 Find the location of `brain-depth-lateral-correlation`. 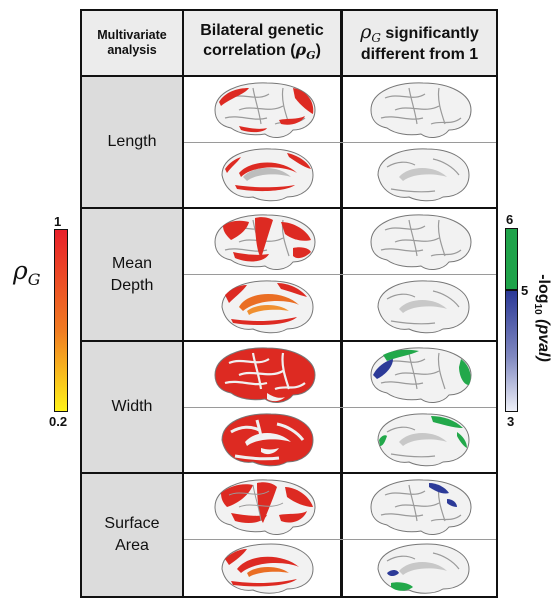

brain-depth-lateral-correlation is located at coordinates (265, 242).